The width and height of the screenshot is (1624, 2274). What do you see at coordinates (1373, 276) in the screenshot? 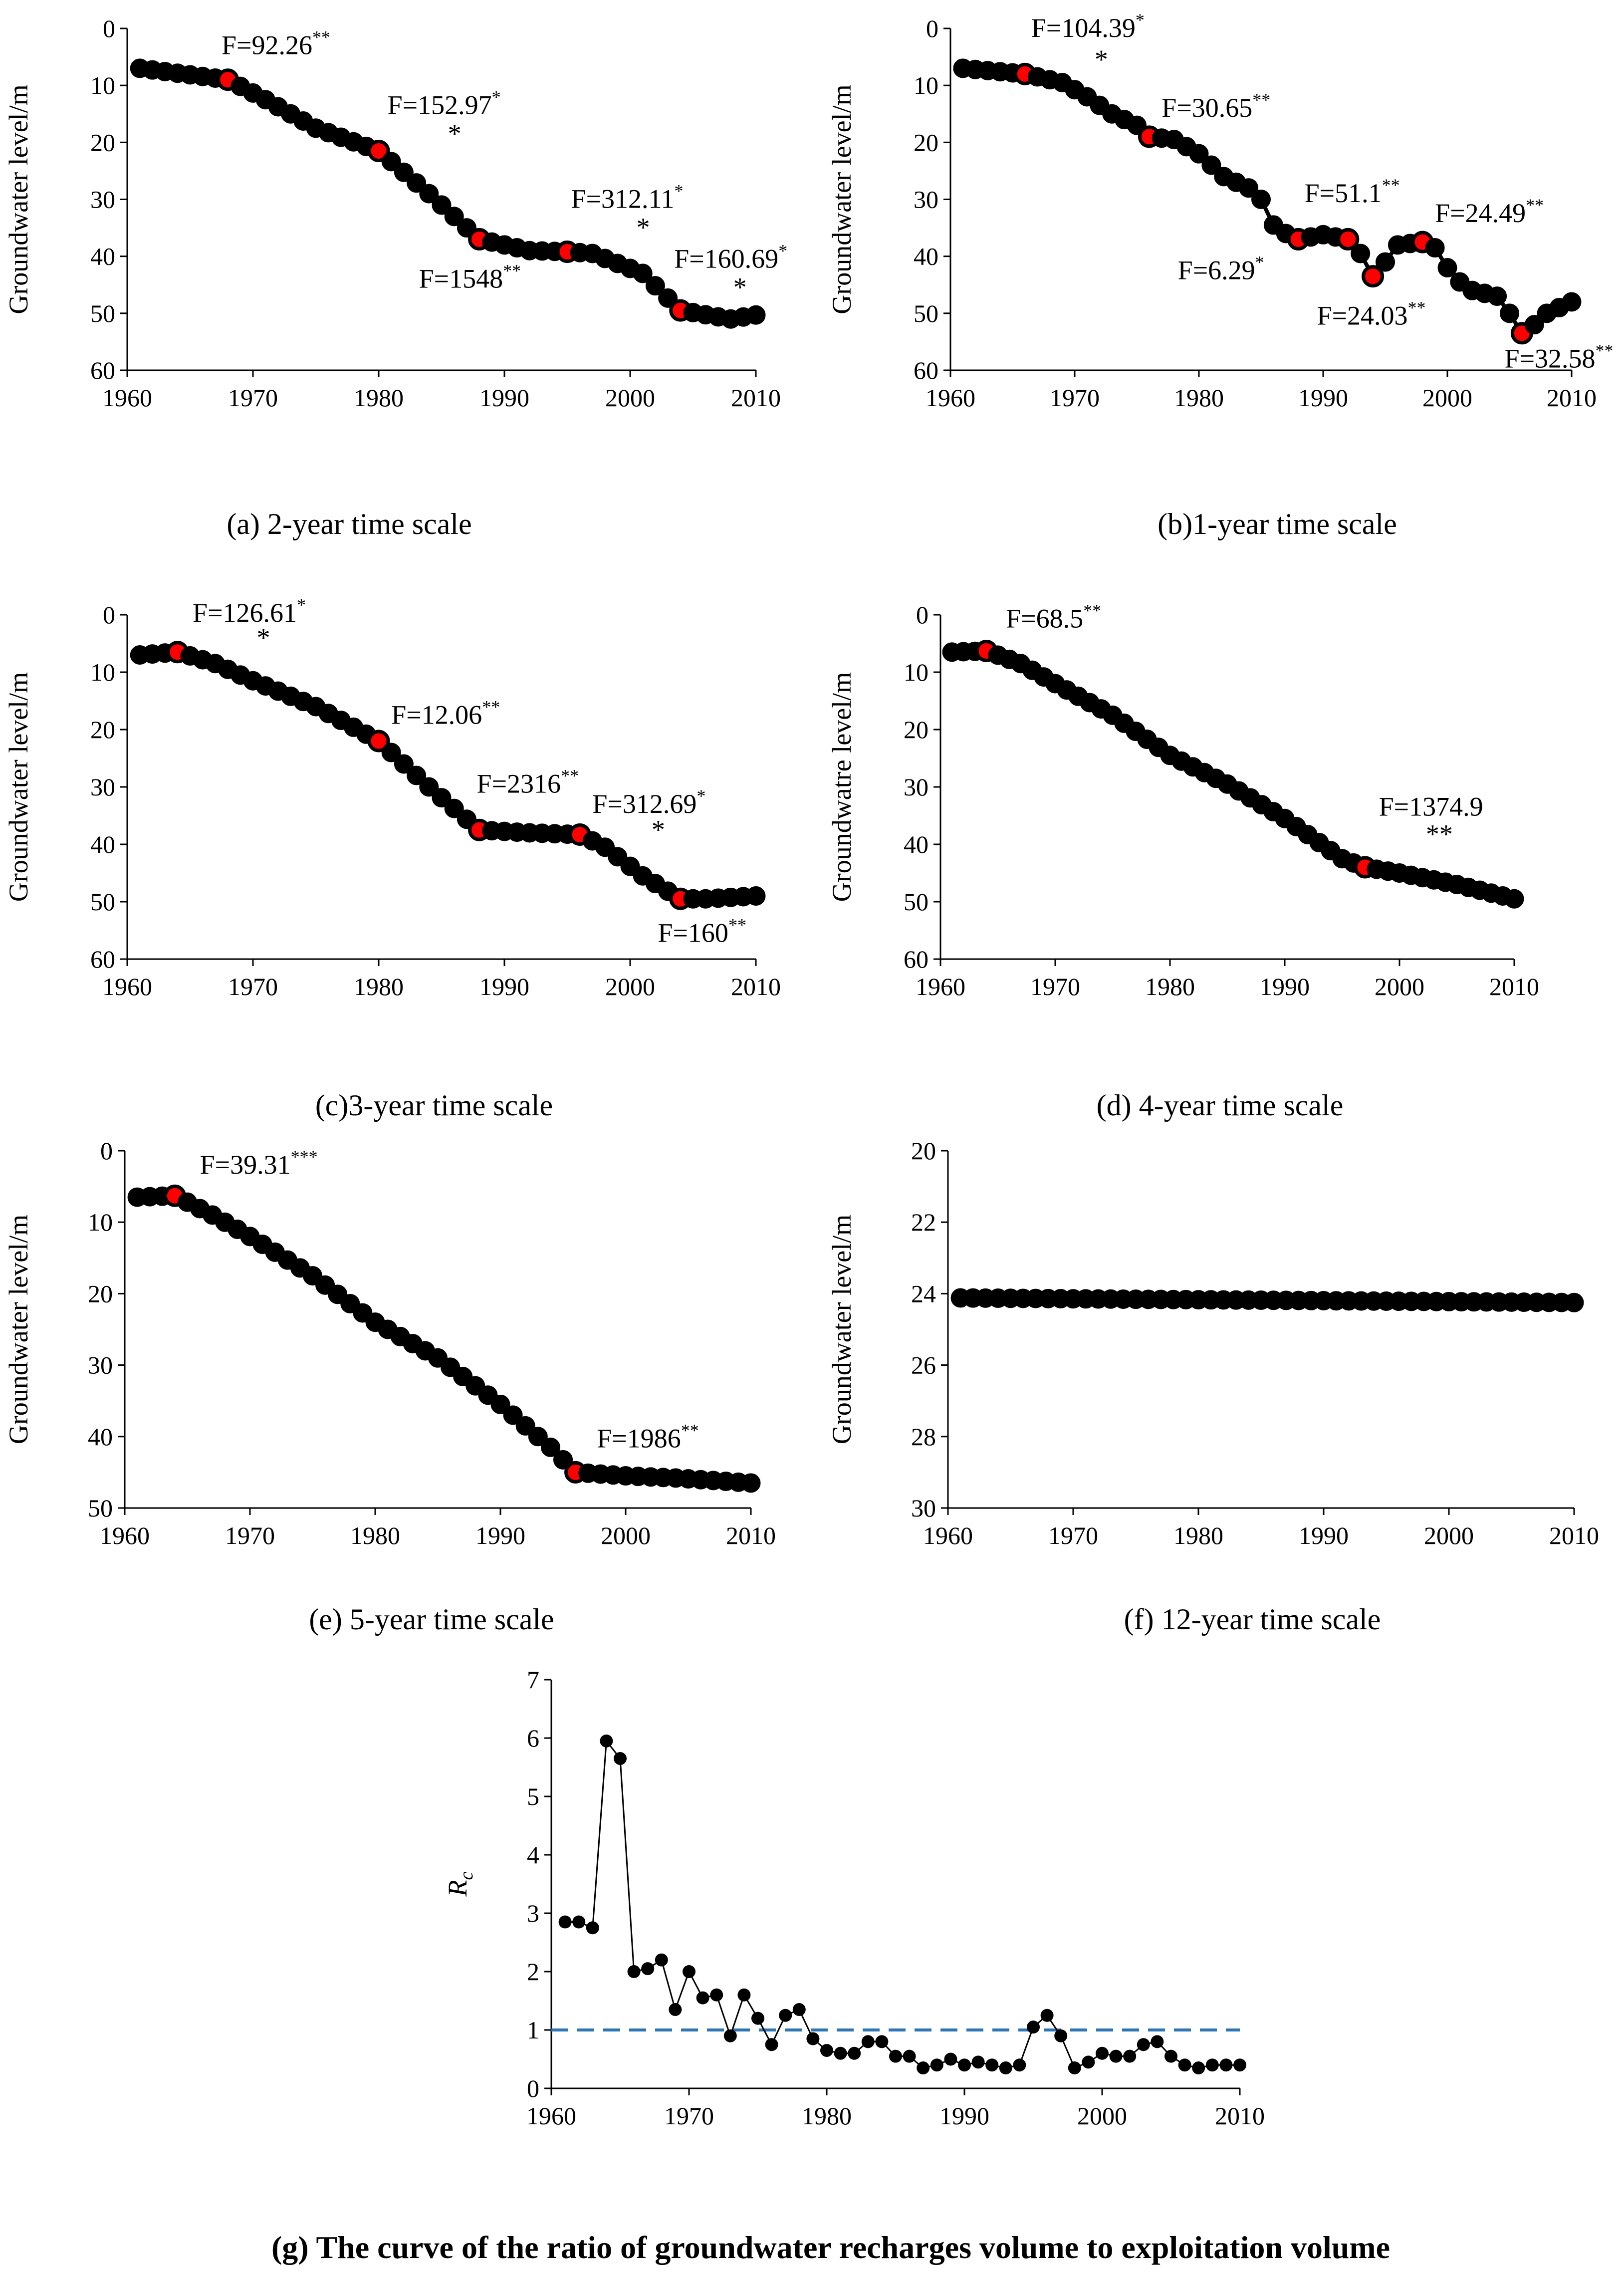
I see `breakpoint-marker` at bounding box center [1373, 276].